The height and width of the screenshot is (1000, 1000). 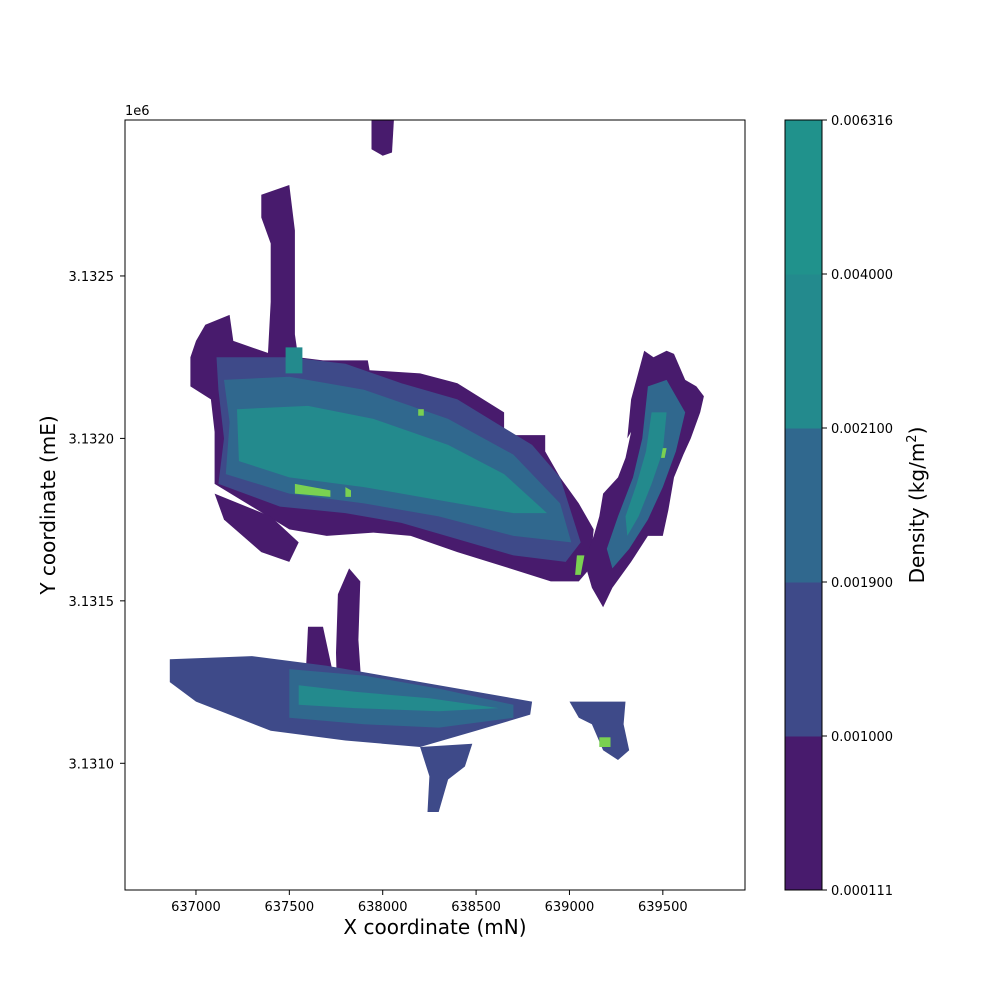 What do you see at coordinates (917, 513) in the screenshot?
I see `colorbar-title-text: Density (kg/m` at bounding box center [917, 513].